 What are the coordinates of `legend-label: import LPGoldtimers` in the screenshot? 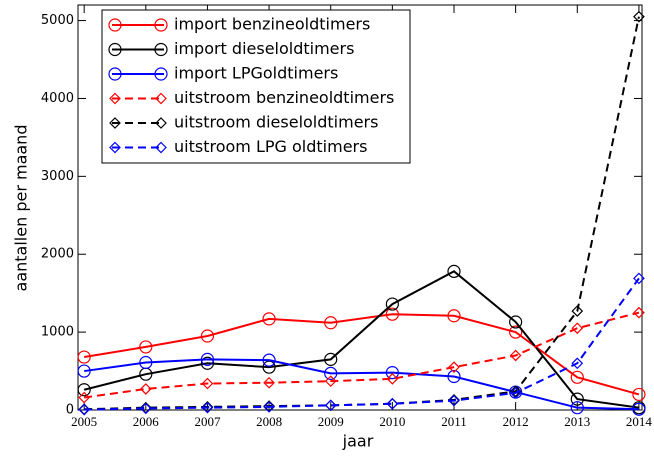 It's located at (256, 73).